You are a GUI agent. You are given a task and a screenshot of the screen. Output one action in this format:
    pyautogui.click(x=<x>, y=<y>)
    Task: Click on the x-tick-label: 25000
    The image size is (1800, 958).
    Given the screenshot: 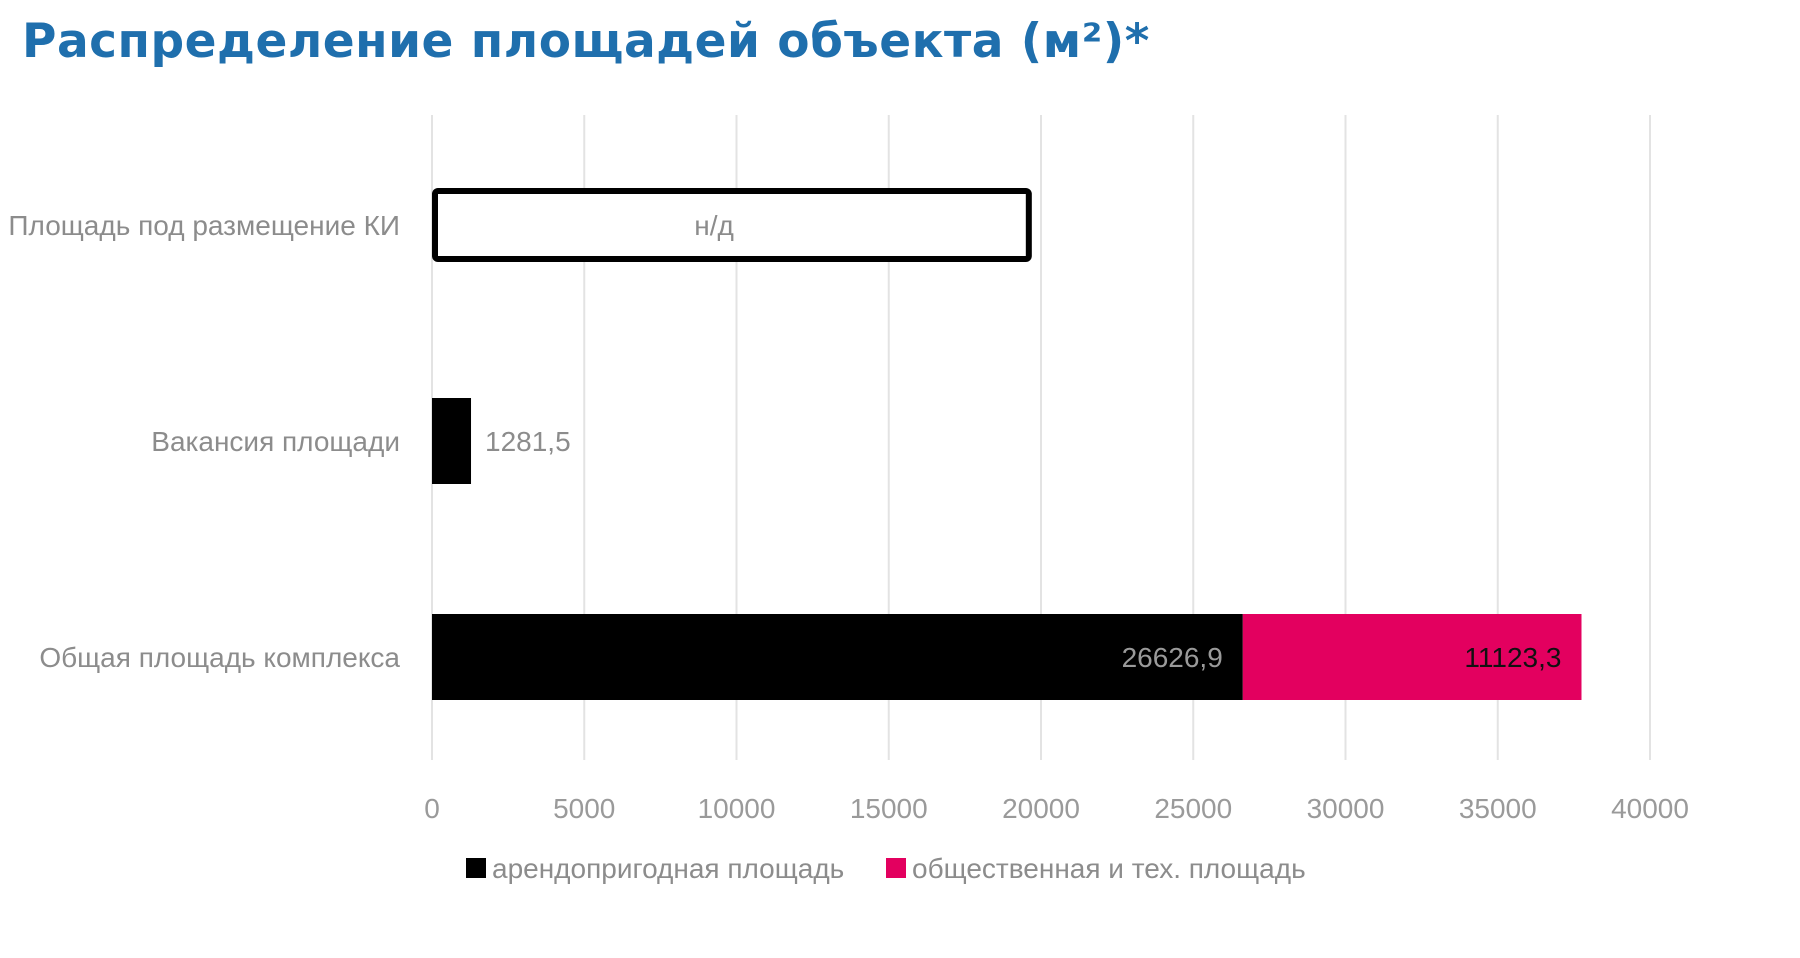 What is the action you would take?
    pyautogui.click(x=1193, y=808)
    